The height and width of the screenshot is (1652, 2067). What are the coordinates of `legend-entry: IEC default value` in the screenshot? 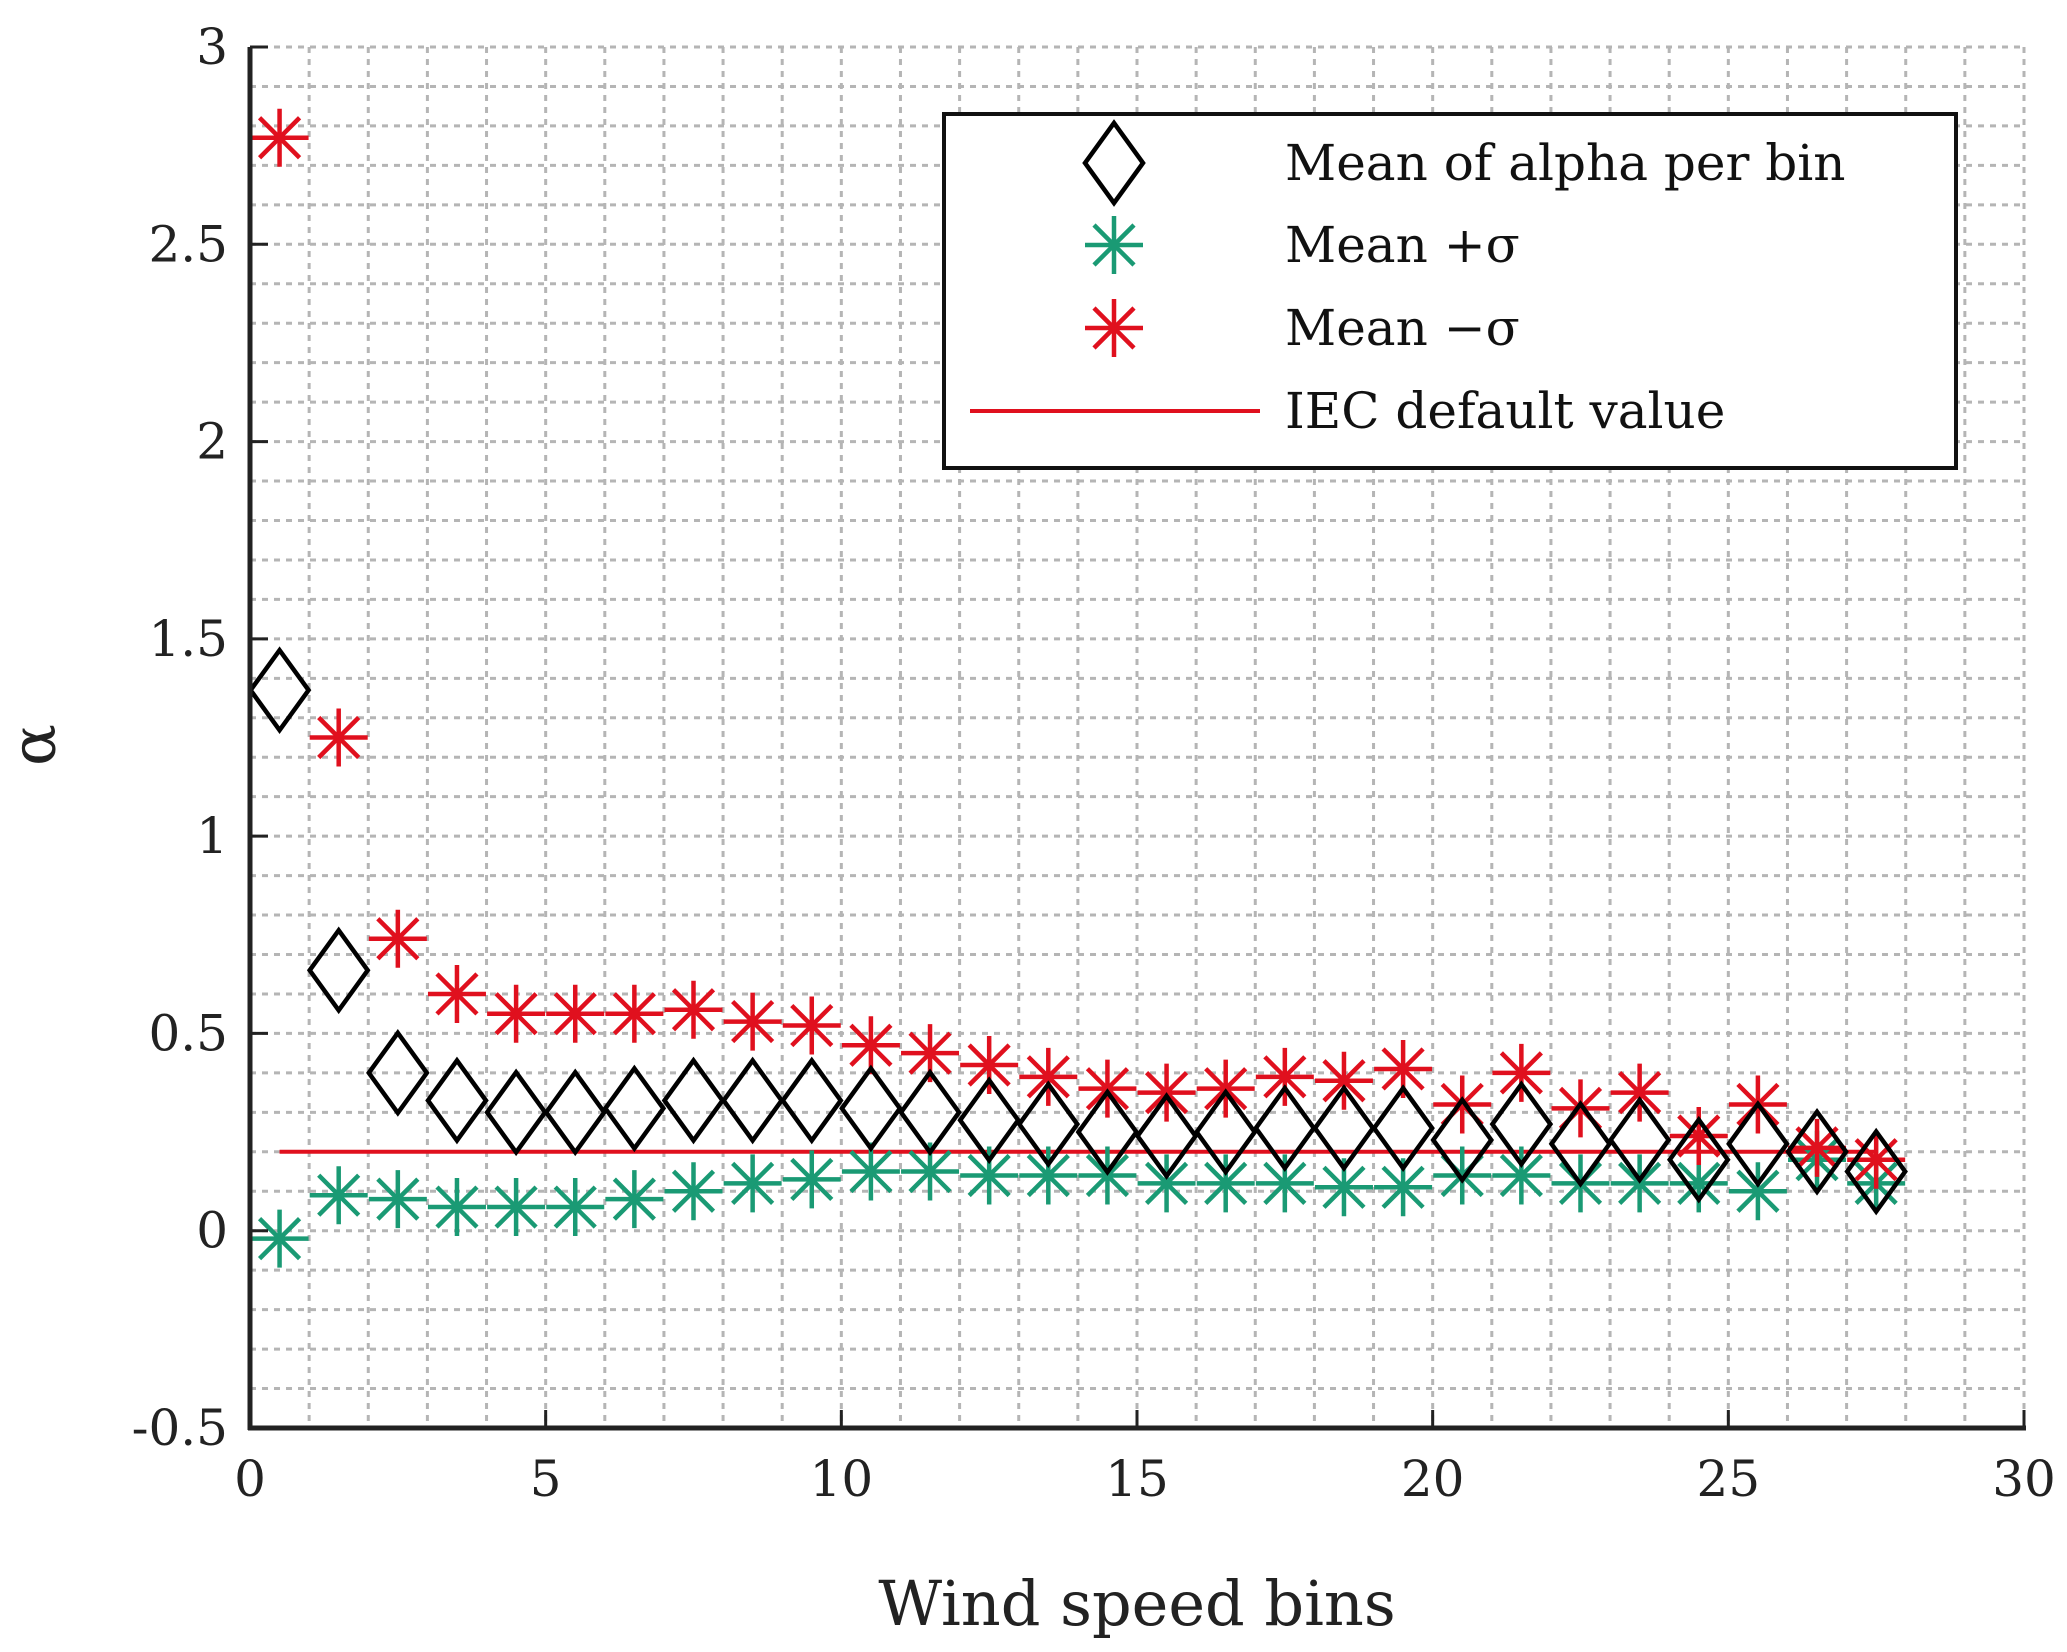 It's located at (1347, 411).